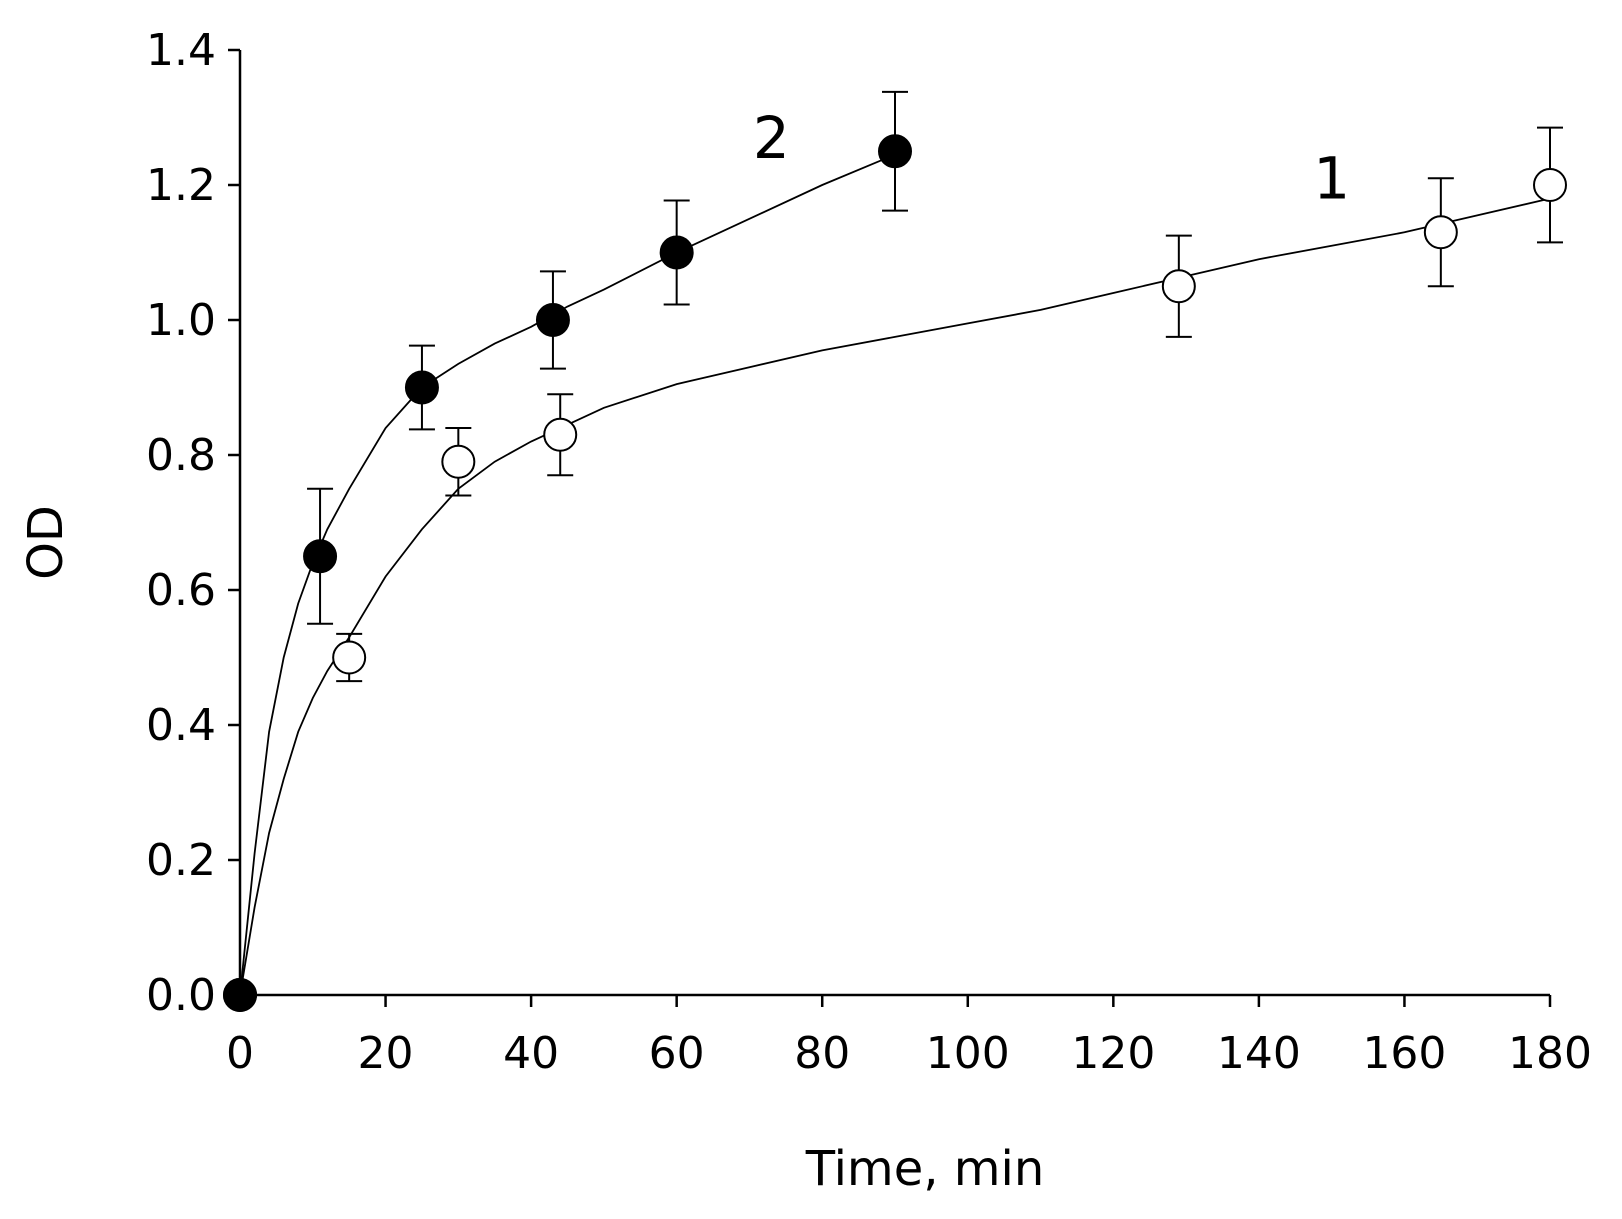 This screenshot has height=1219, width=1622. What do you see at coordinates (968, 1053) in the screenshot?
I see `x-tick-label: 100` at bounding box center [968, 1053].